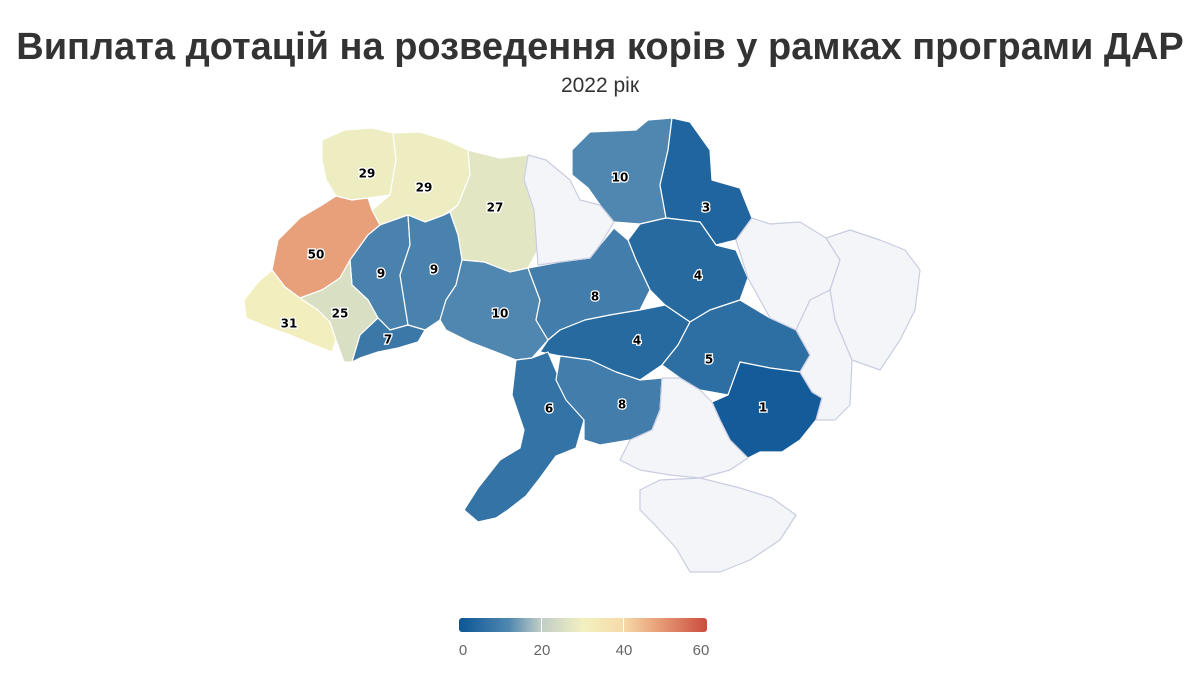 The image size is (1200, 675). I want to click on region-label-chernivtsi: 7, so click(388, 340).